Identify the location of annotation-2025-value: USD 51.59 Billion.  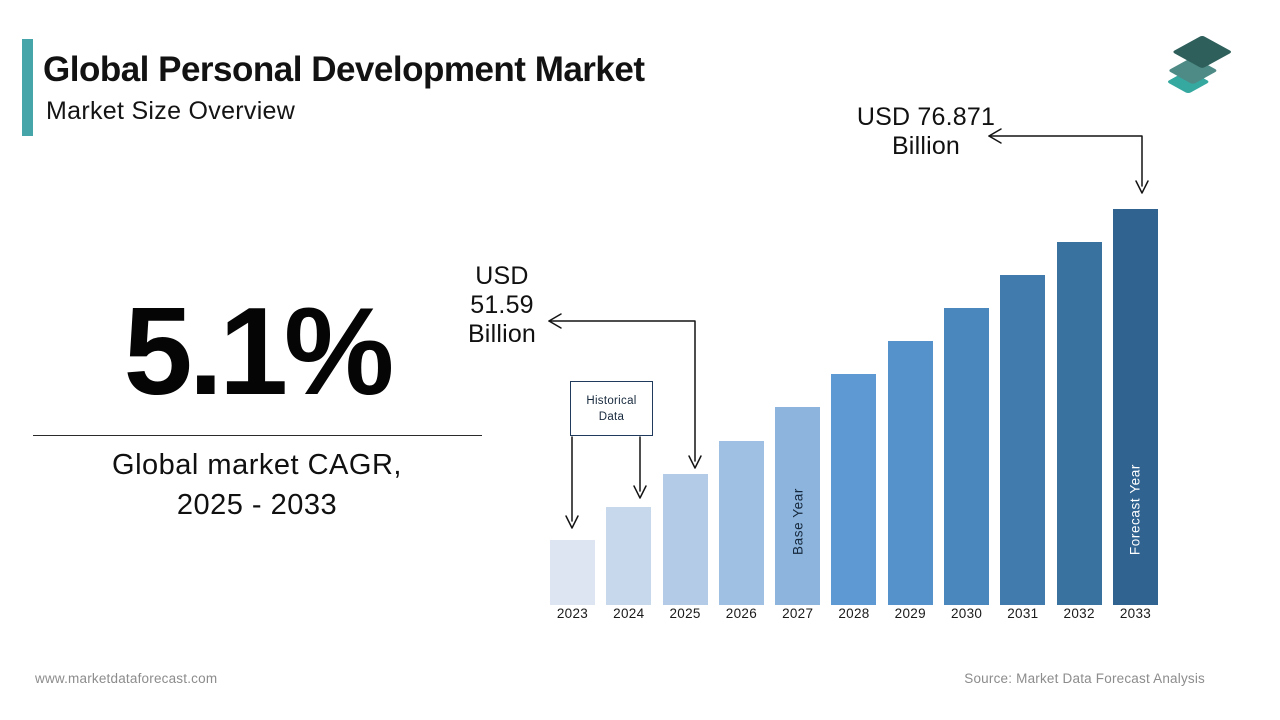
(502, 305).